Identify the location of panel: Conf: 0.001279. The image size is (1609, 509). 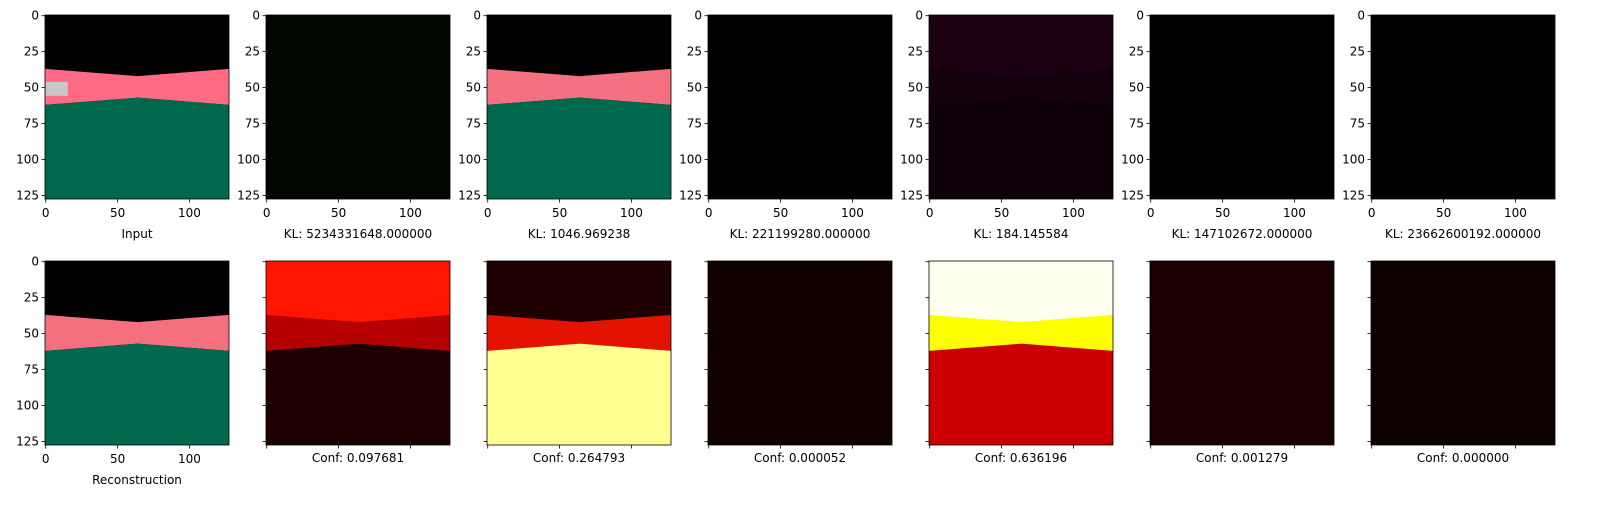
(1240, 362).